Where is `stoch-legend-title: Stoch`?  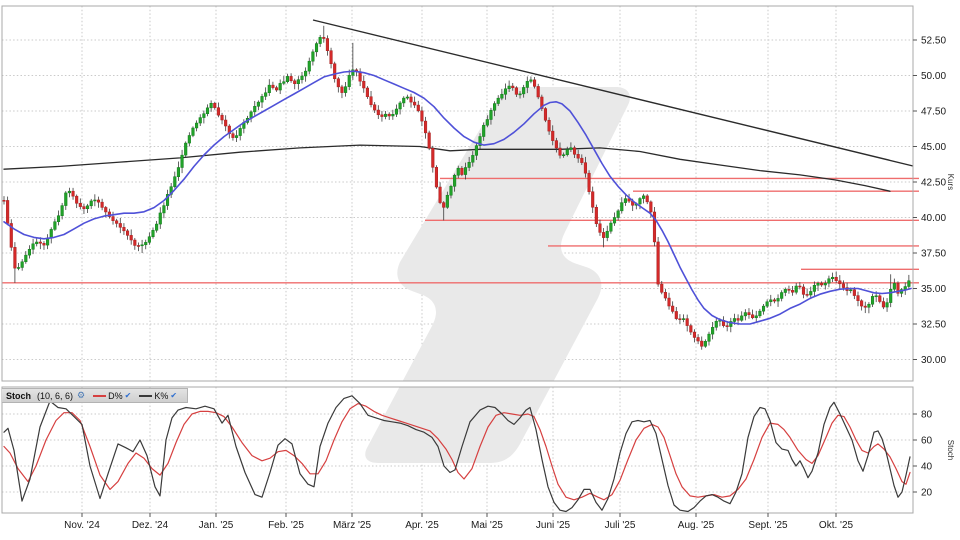 stoch-legend-title: Stoch is located at coordinates (19, 395).